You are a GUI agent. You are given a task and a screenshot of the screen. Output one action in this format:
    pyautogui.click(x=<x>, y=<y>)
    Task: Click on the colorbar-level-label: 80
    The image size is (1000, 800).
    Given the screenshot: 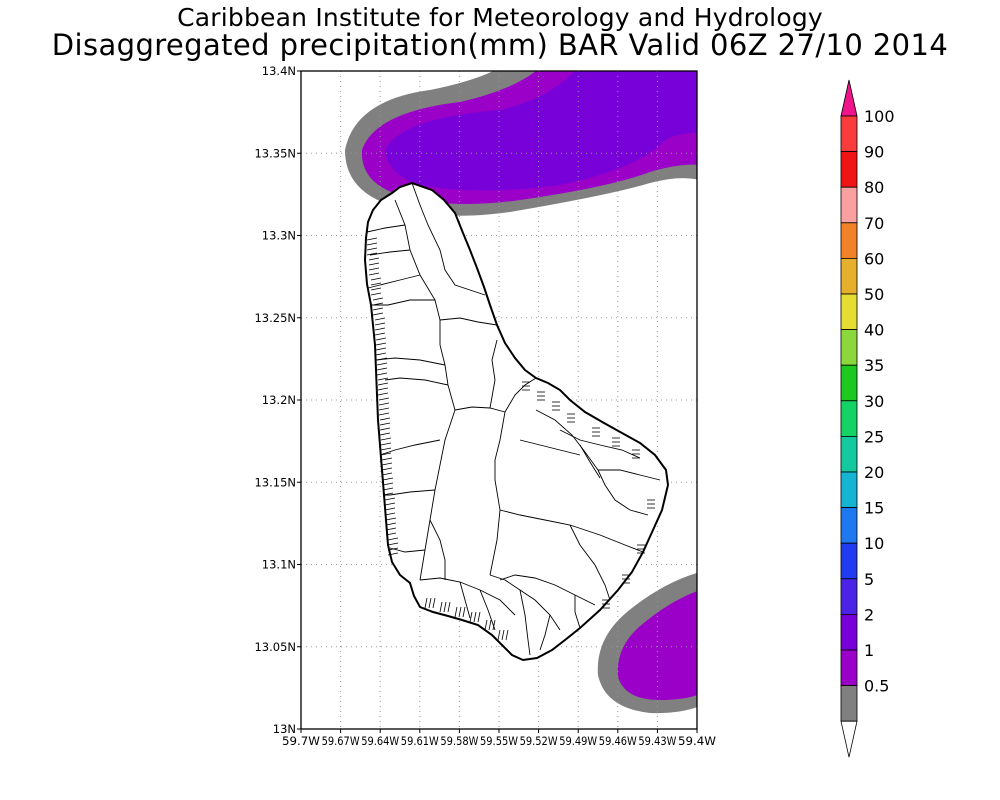 What is the action you would take?
    pyautogui.click(x=874, y=187)
    